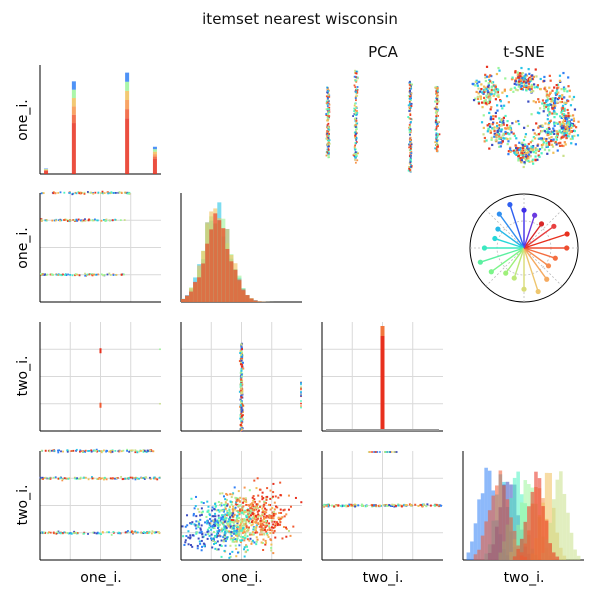  Describe the element at coordinates (23, 505) in the screenshot. I see `y-label-row-3: two_i.` at that location.